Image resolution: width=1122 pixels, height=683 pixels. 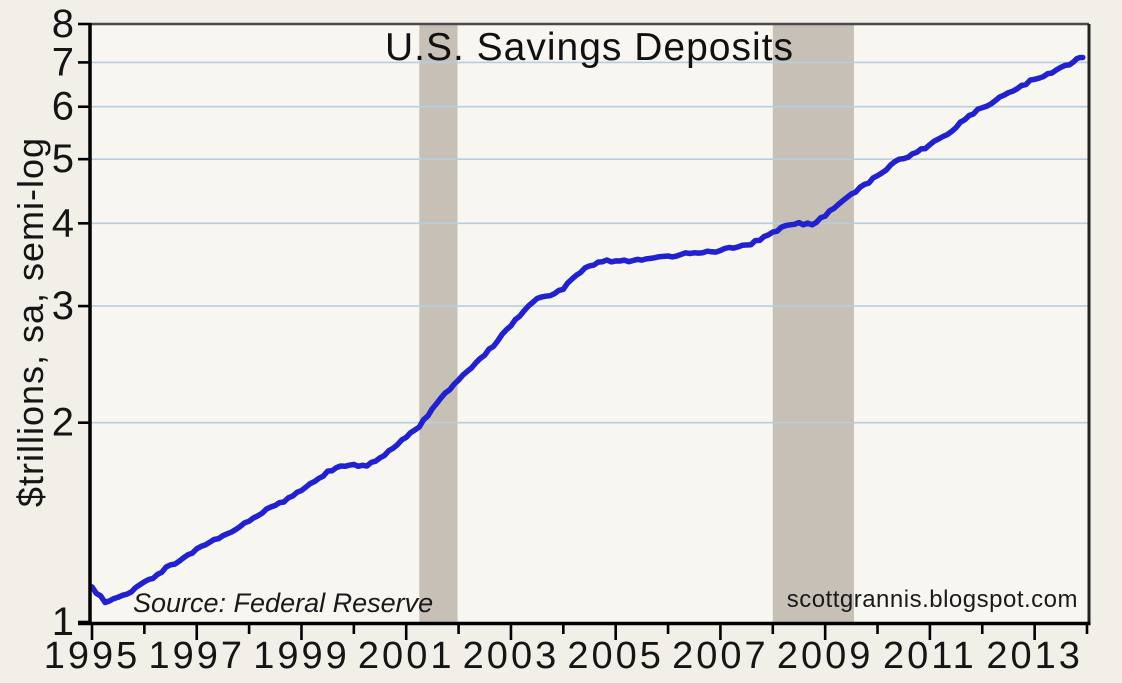 I want to click on x-tick-label: 1997, so click(x=196, y=656).